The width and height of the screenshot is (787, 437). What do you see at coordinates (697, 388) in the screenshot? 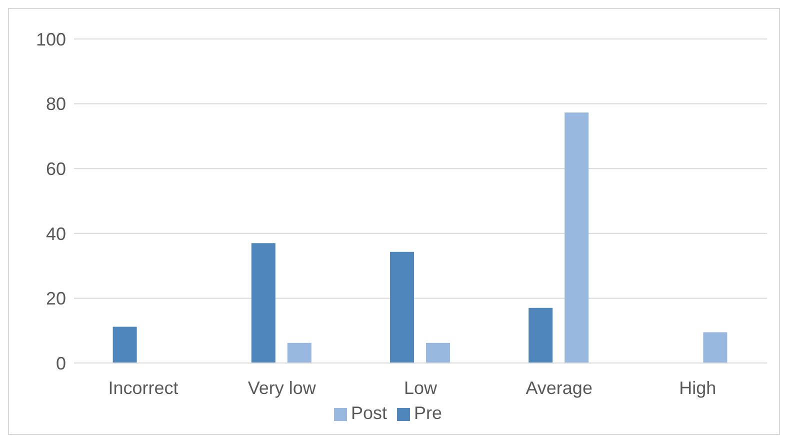
I see `x-tick-label: High` at bounding box center [697, 388].